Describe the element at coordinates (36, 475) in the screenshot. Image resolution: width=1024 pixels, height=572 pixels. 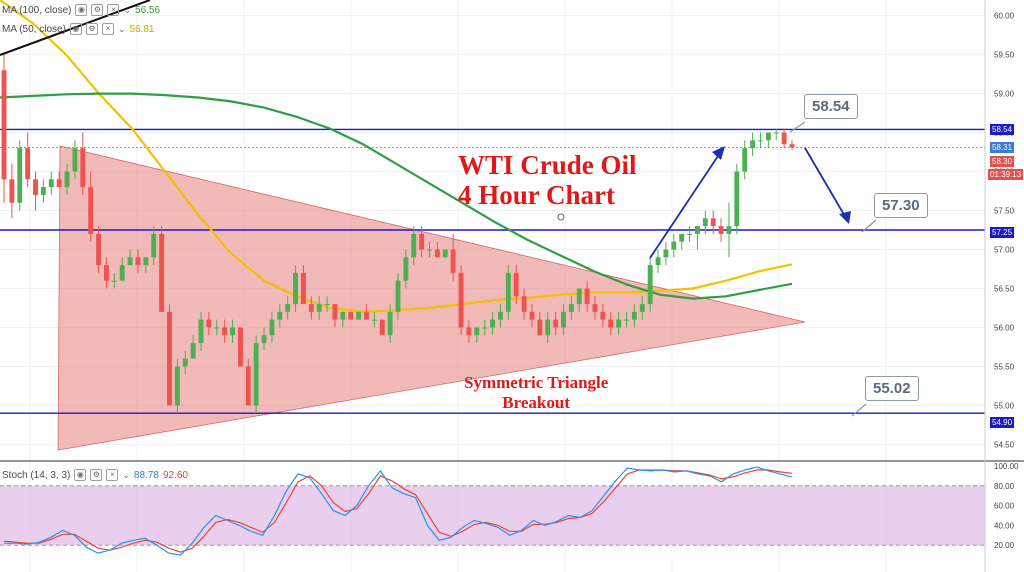
I see `stoch-label: Stoch (14, 3, 3)` at that location.